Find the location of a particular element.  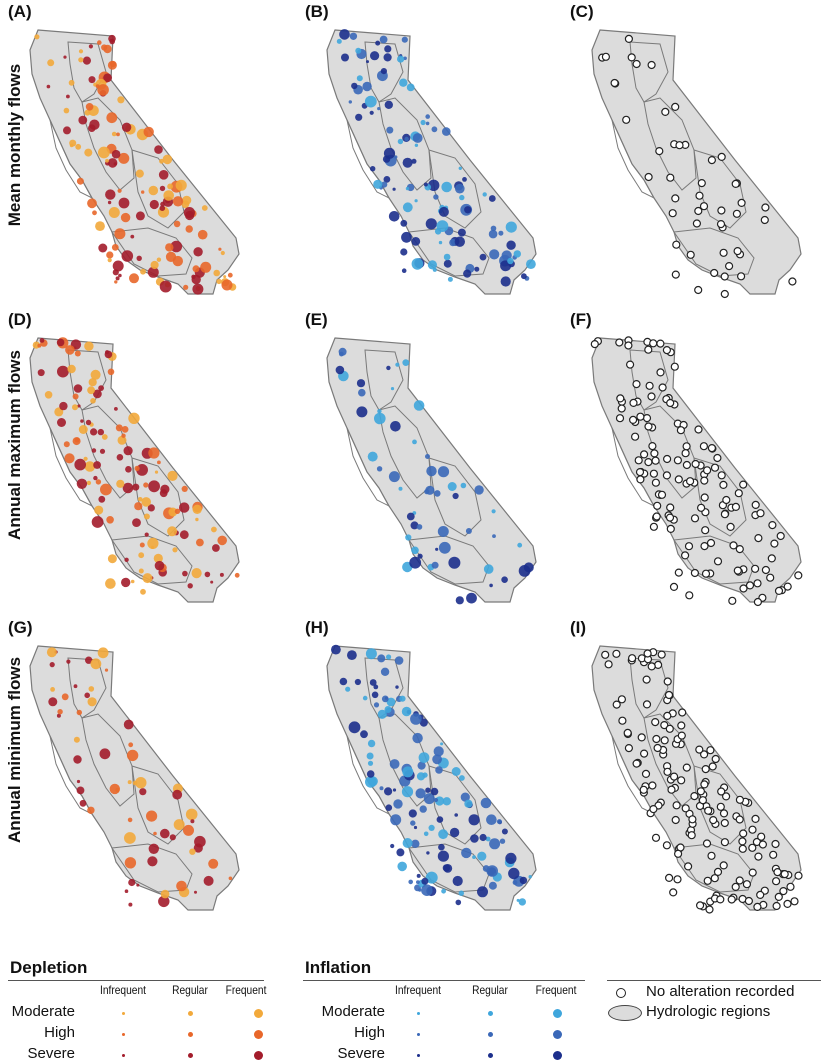

legend-divider is located at coordinates (136, 980).